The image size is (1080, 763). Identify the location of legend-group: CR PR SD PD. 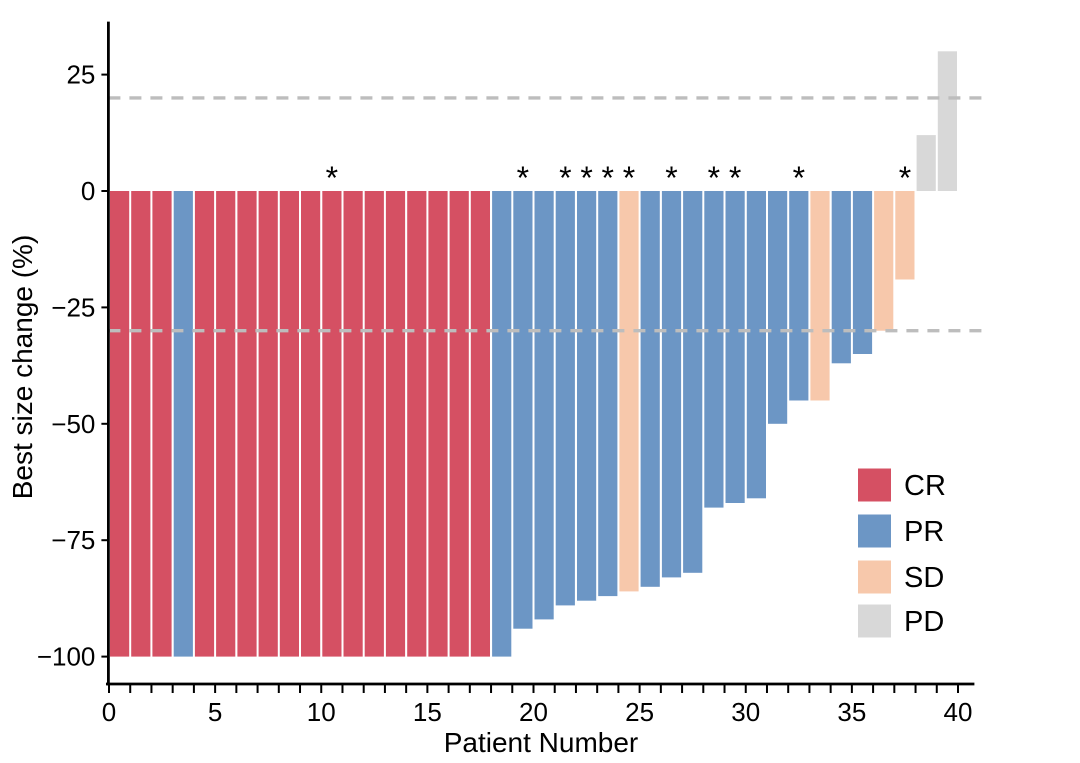
(902, 553).